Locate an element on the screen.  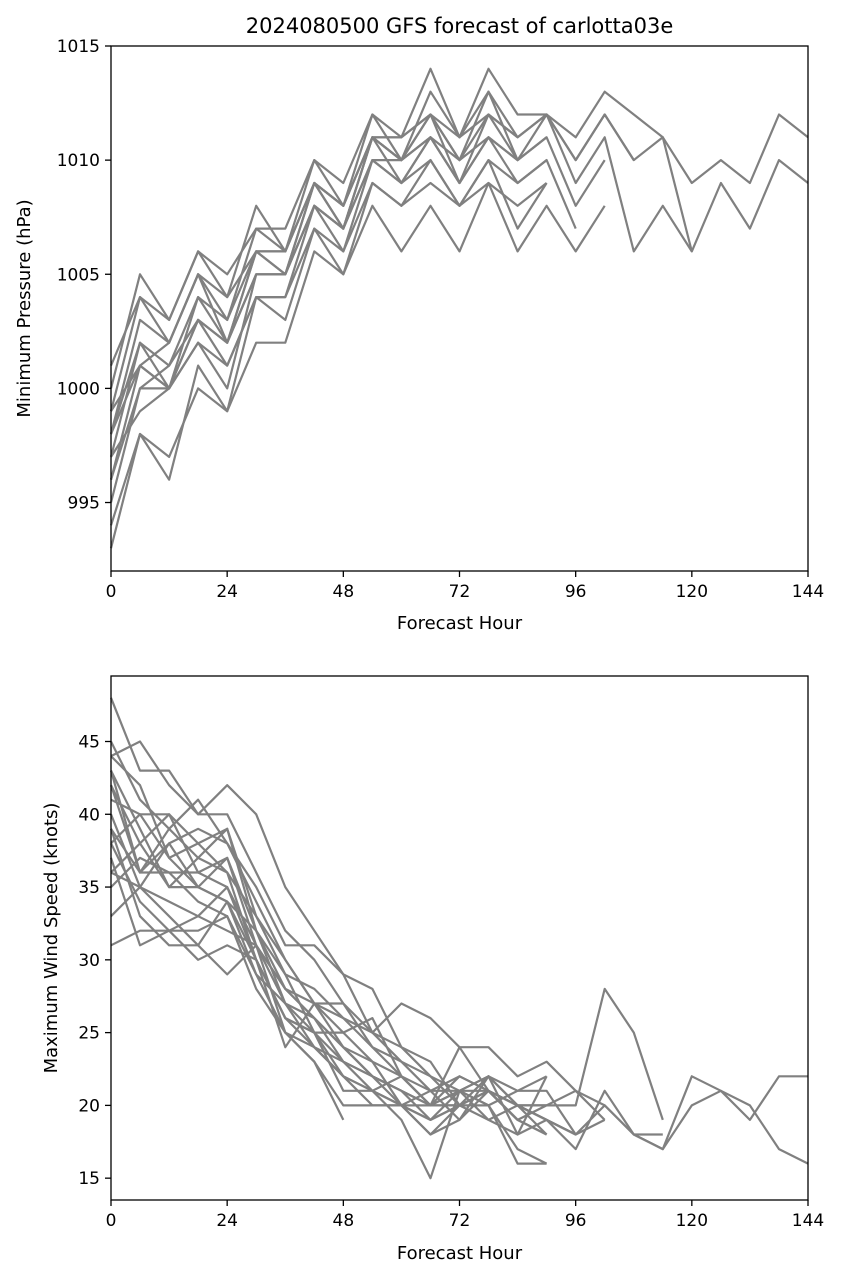
pressure-y-tick-label: 995 is located at coordinates (84, 504).